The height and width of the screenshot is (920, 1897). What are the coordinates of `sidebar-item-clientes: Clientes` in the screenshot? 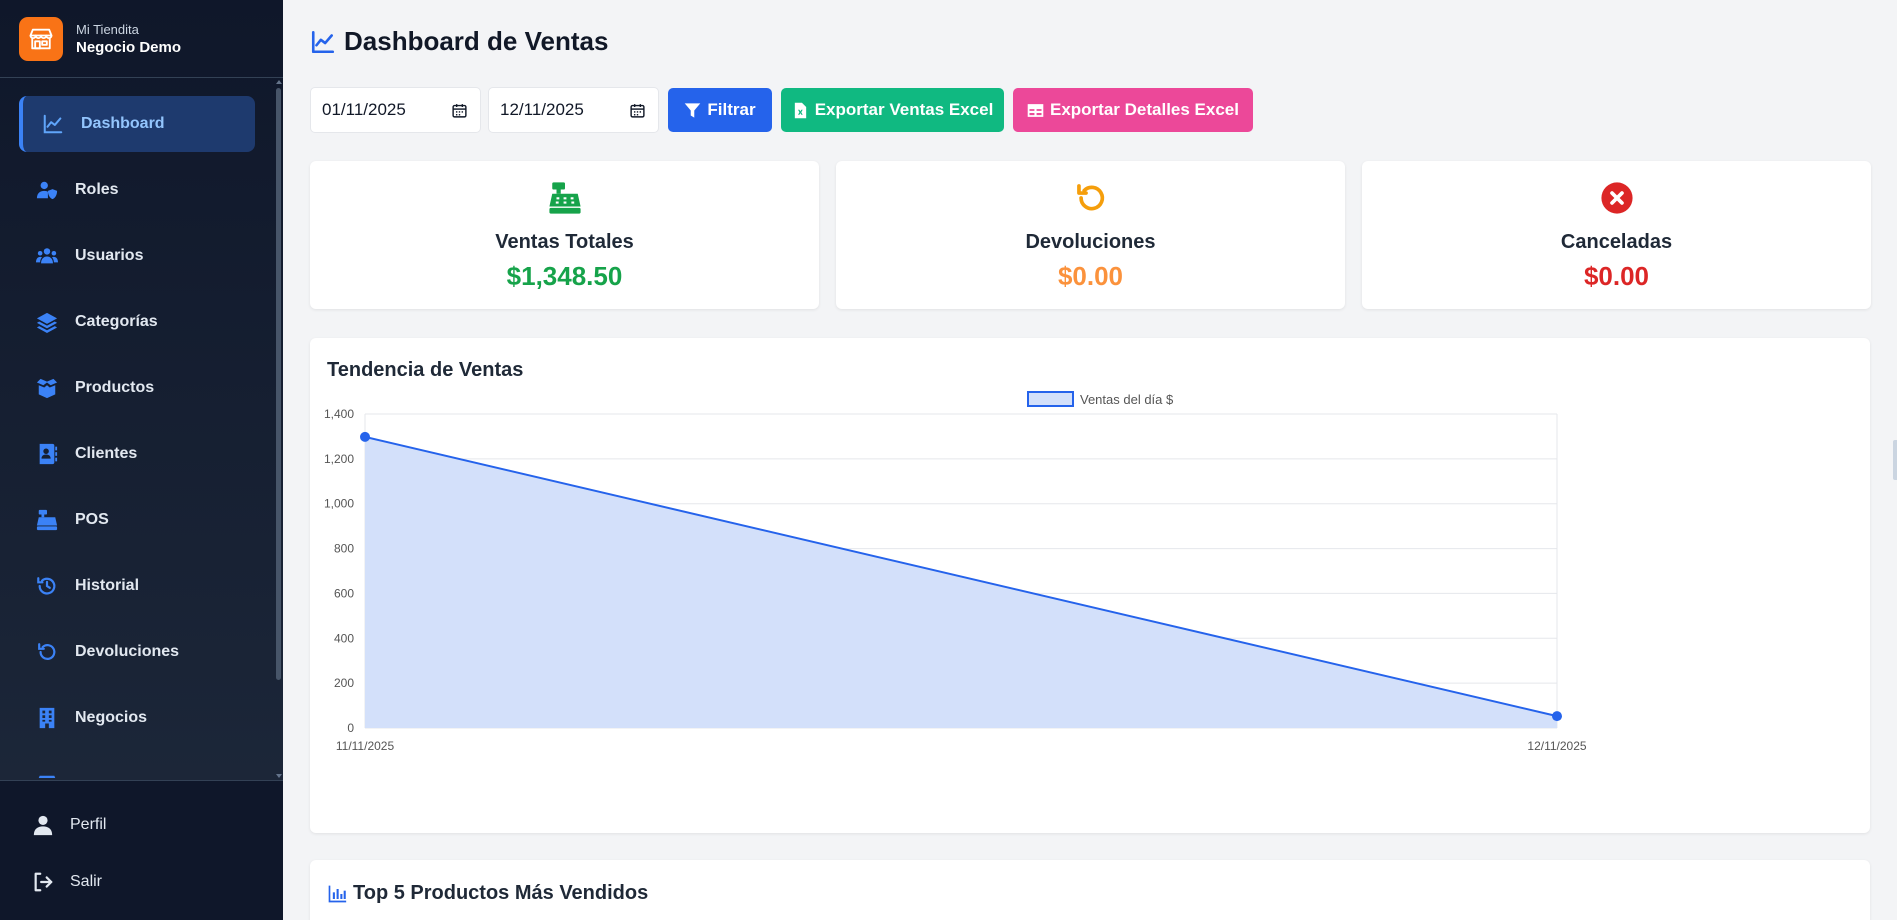 It's located at (137, 454).